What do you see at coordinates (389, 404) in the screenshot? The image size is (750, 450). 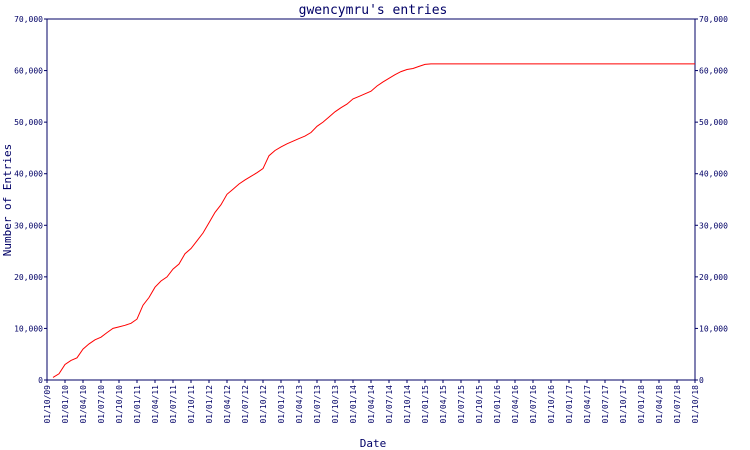 I see `x-tick-label: 01/07/14` at bounding box center [389, 404].